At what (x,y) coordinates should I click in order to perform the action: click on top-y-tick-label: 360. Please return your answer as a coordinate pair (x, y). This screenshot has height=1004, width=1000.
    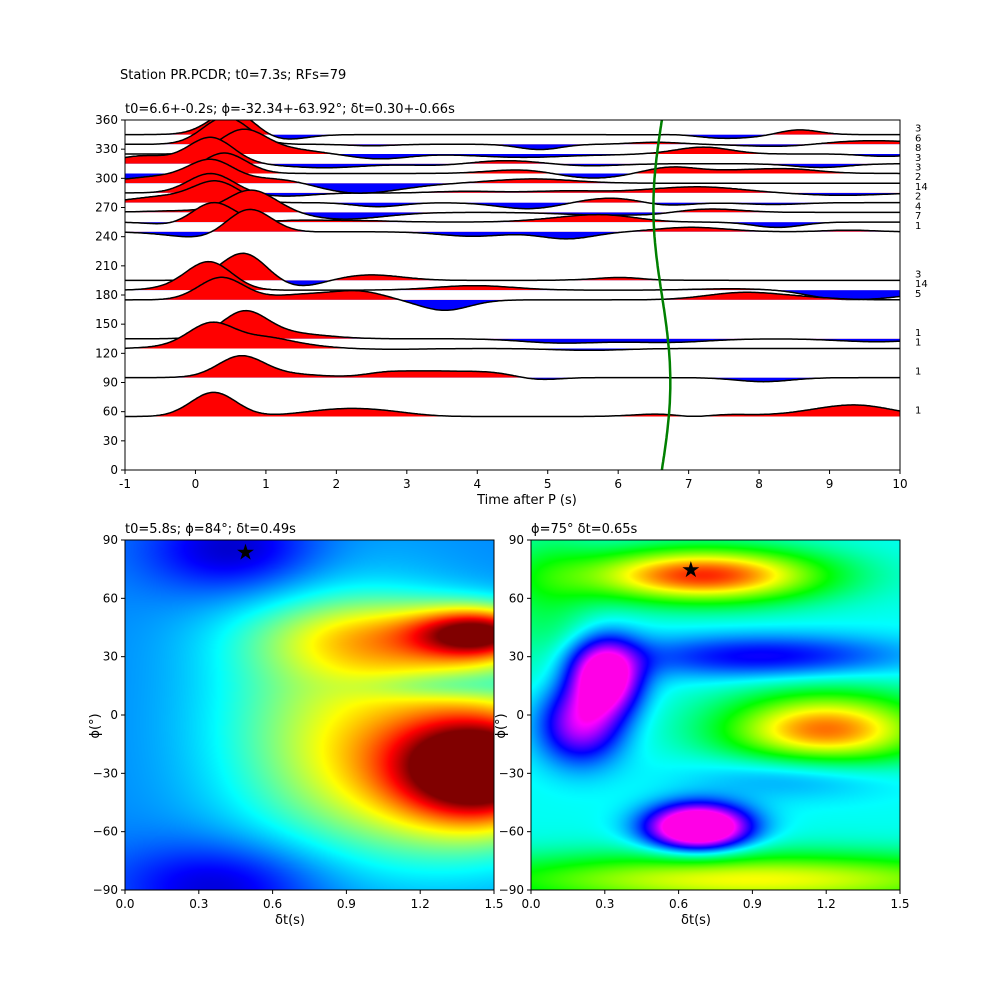
    Looking at the image, I should click on (106, 120).